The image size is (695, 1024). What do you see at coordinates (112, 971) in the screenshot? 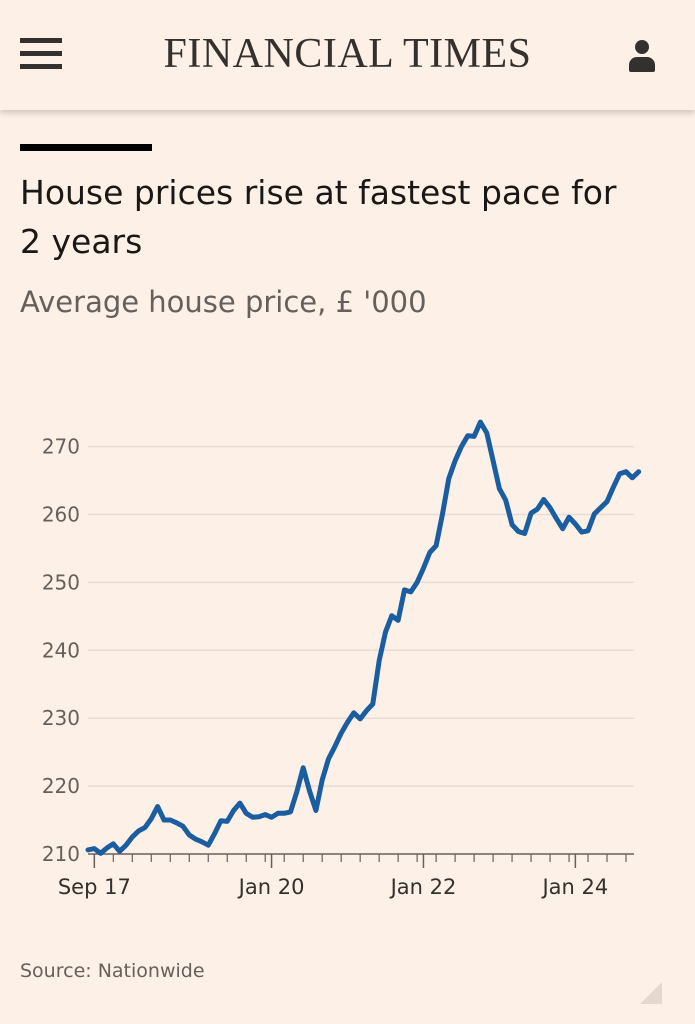
I see `chart-source: Source: Nationwide` at bounding box center [112, 971].